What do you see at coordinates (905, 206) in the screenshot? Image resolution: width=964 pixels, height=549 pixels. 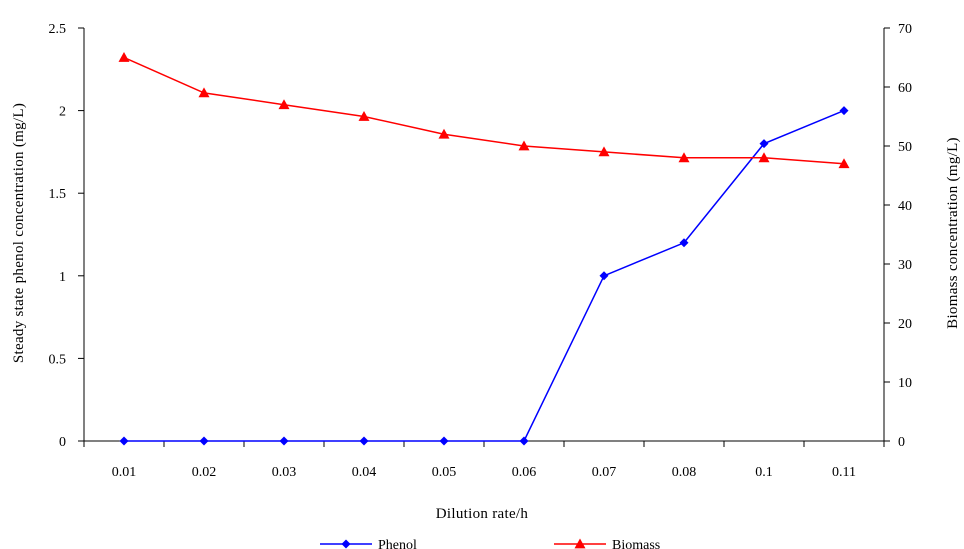 I see `right-y-tick-label: 40` at bounding box center [905, 206].